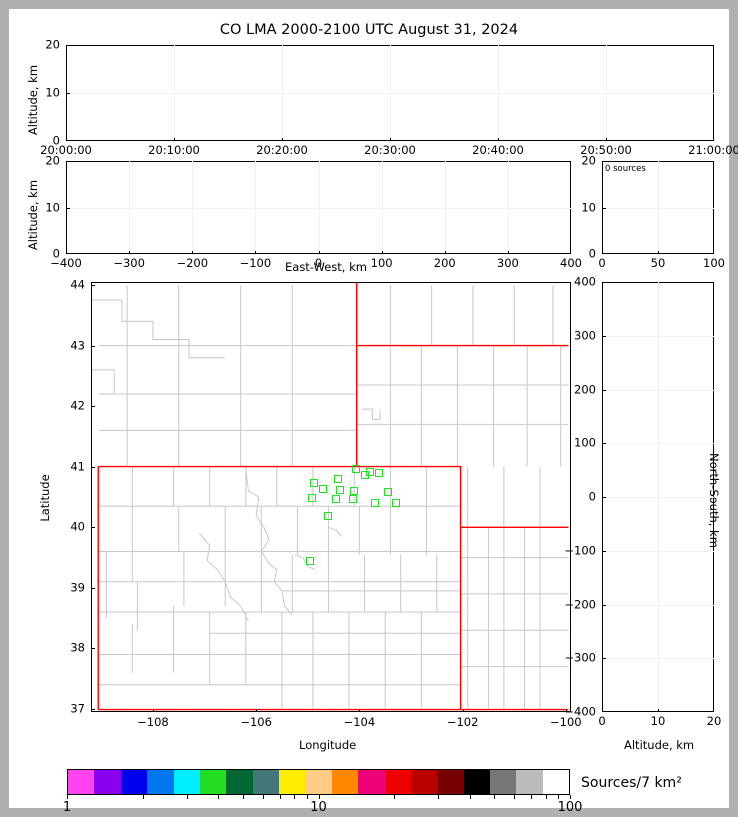  Describe the element at coordinates (77, 587) in the screenshot. I see `map-y-tick-label: 39` at that location.